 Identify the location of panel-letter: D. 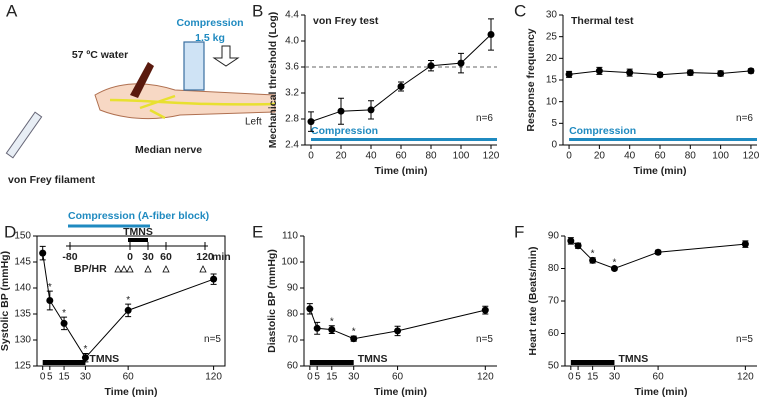
(10, 231).